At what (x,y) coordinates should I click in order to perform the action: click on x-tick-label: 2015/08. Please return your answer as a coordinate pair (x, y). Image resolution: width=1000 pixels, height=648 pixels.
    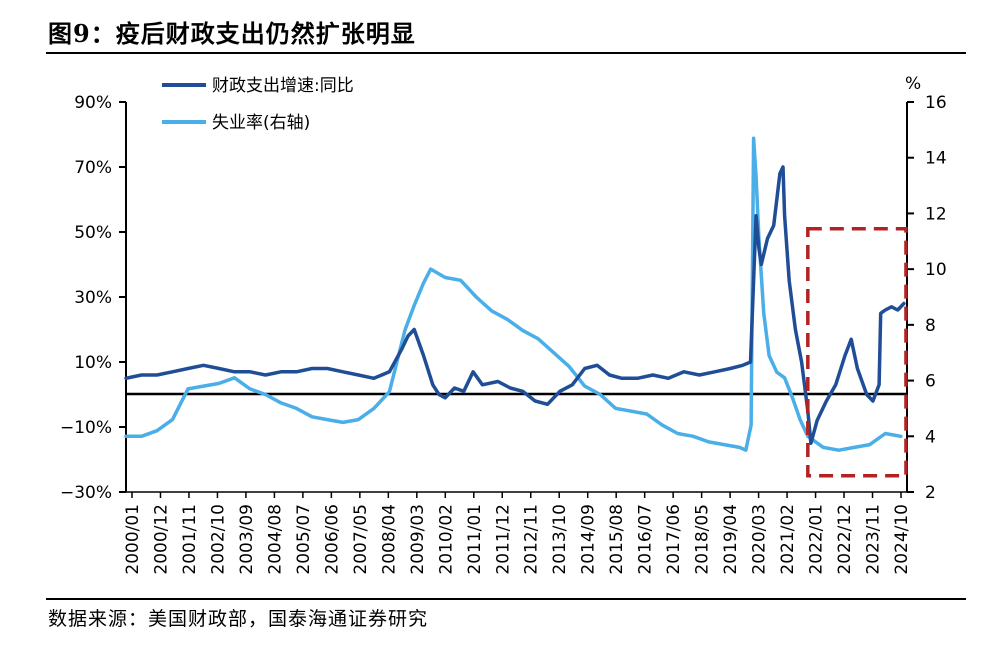
    Looking at the image, I should click on (617, 539).